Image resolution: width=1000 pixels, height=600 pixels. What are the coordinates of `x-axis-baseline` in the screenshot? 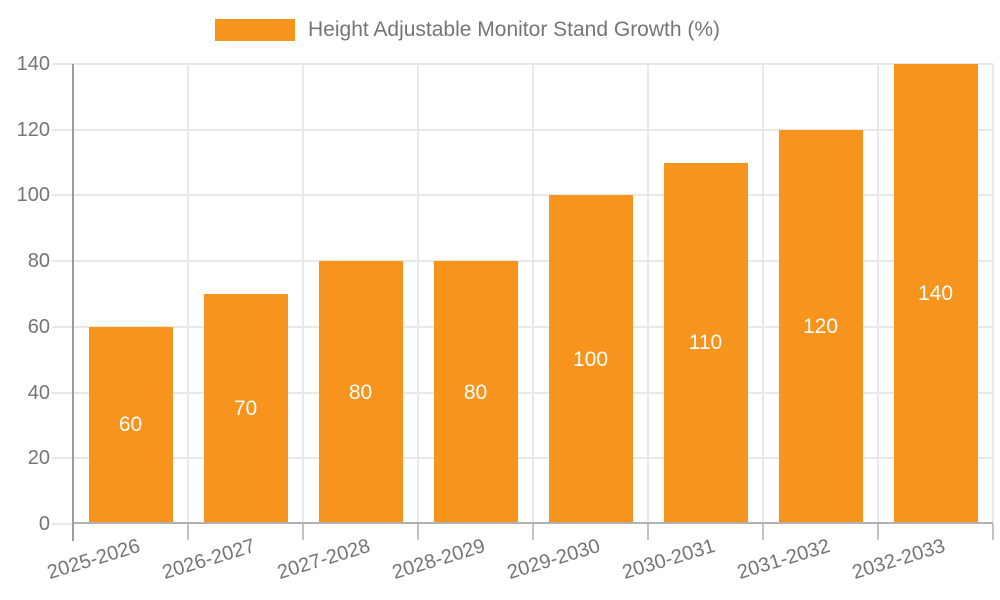 It's located at (533, 523).